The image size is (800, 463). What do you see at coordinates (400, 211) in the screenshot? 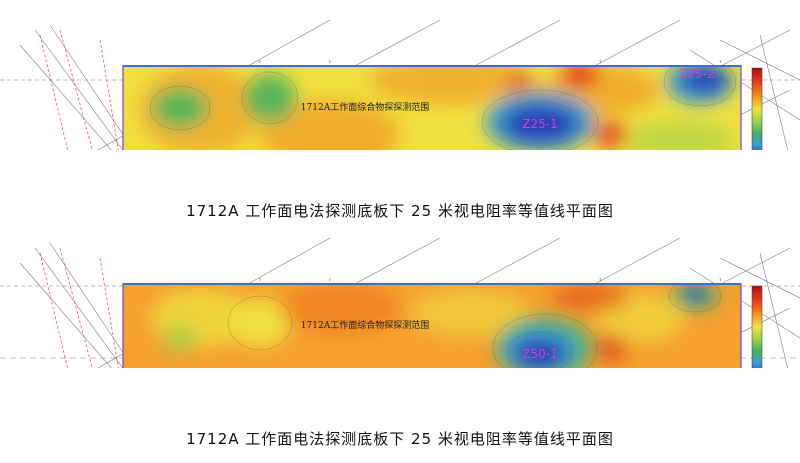
I see `map-caption-top: 1712A 工作面电法探测底板下 25 米视电阻率等值线平面图` at bounding box center [400, 211].